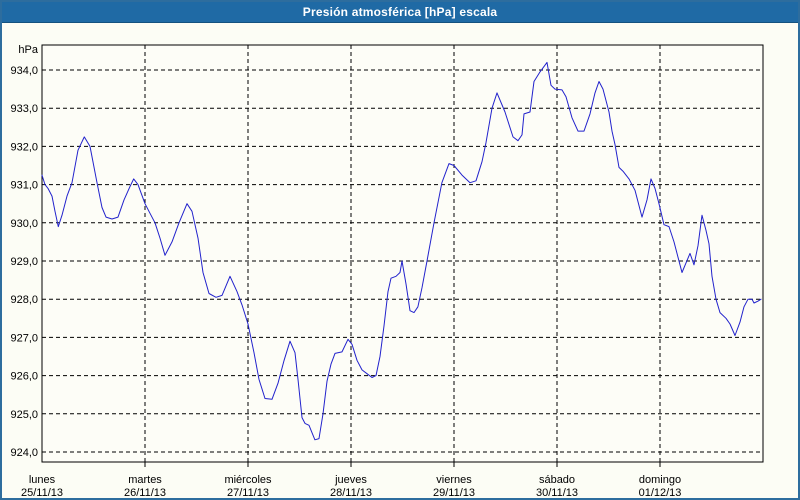 This screenshot has height=500, width=800. I want to click on x-day-label: martes, so click(145, 480).